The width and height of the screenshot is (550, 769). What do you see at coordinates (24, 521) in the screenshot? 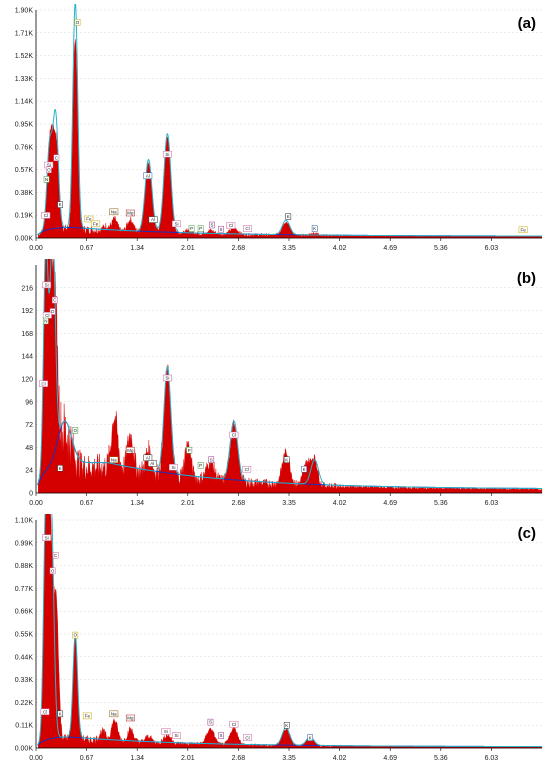
I see `y-tick-label: 1.10K` at bounding box center [24, 521].